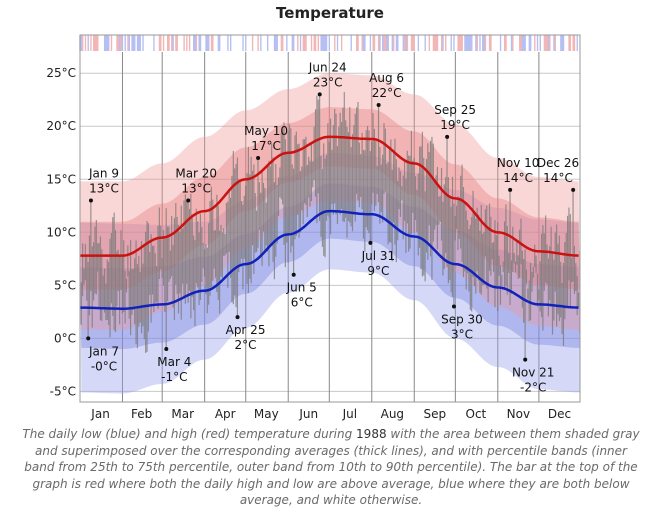 The height and width of the screenshot is (509, 660). Describe the element at coordinates (330, 414) in the screenshot. I see `x-axis: Jan Feb Mar Apr May Jun Jul Aug Sep Oct Nov Dec` at that location.